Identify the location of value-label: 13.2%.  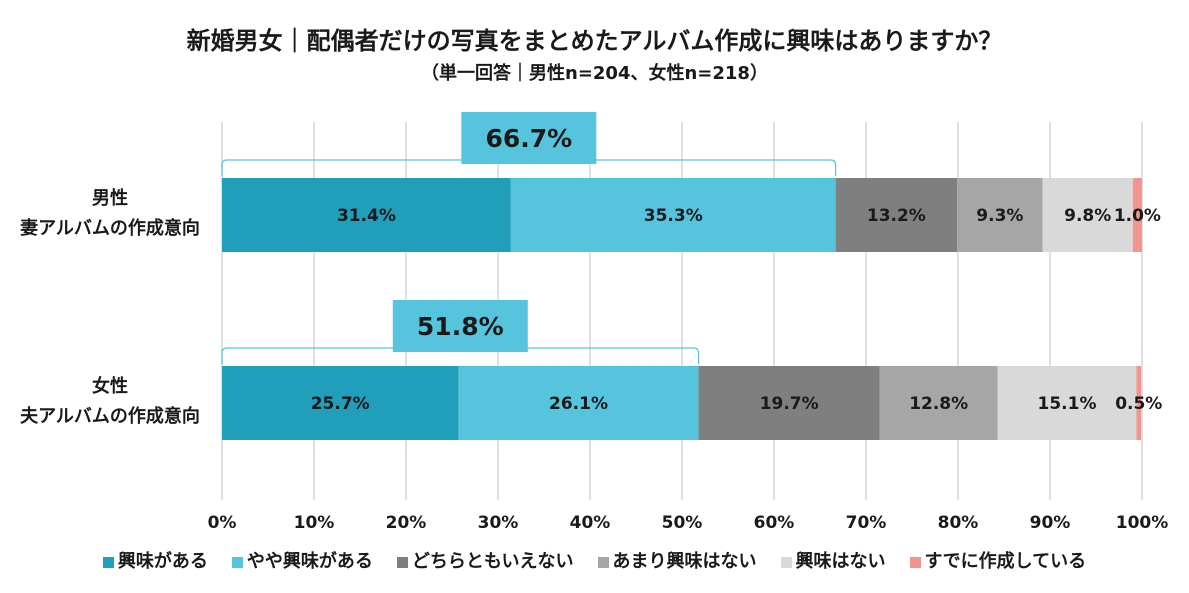
(896, 216).